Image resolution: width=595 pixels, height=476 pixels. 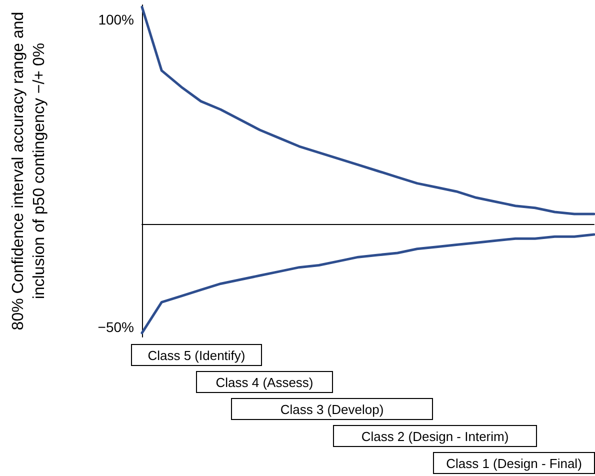 I want to click on text: Class 4 (Assess), so click(x=264, y=382).